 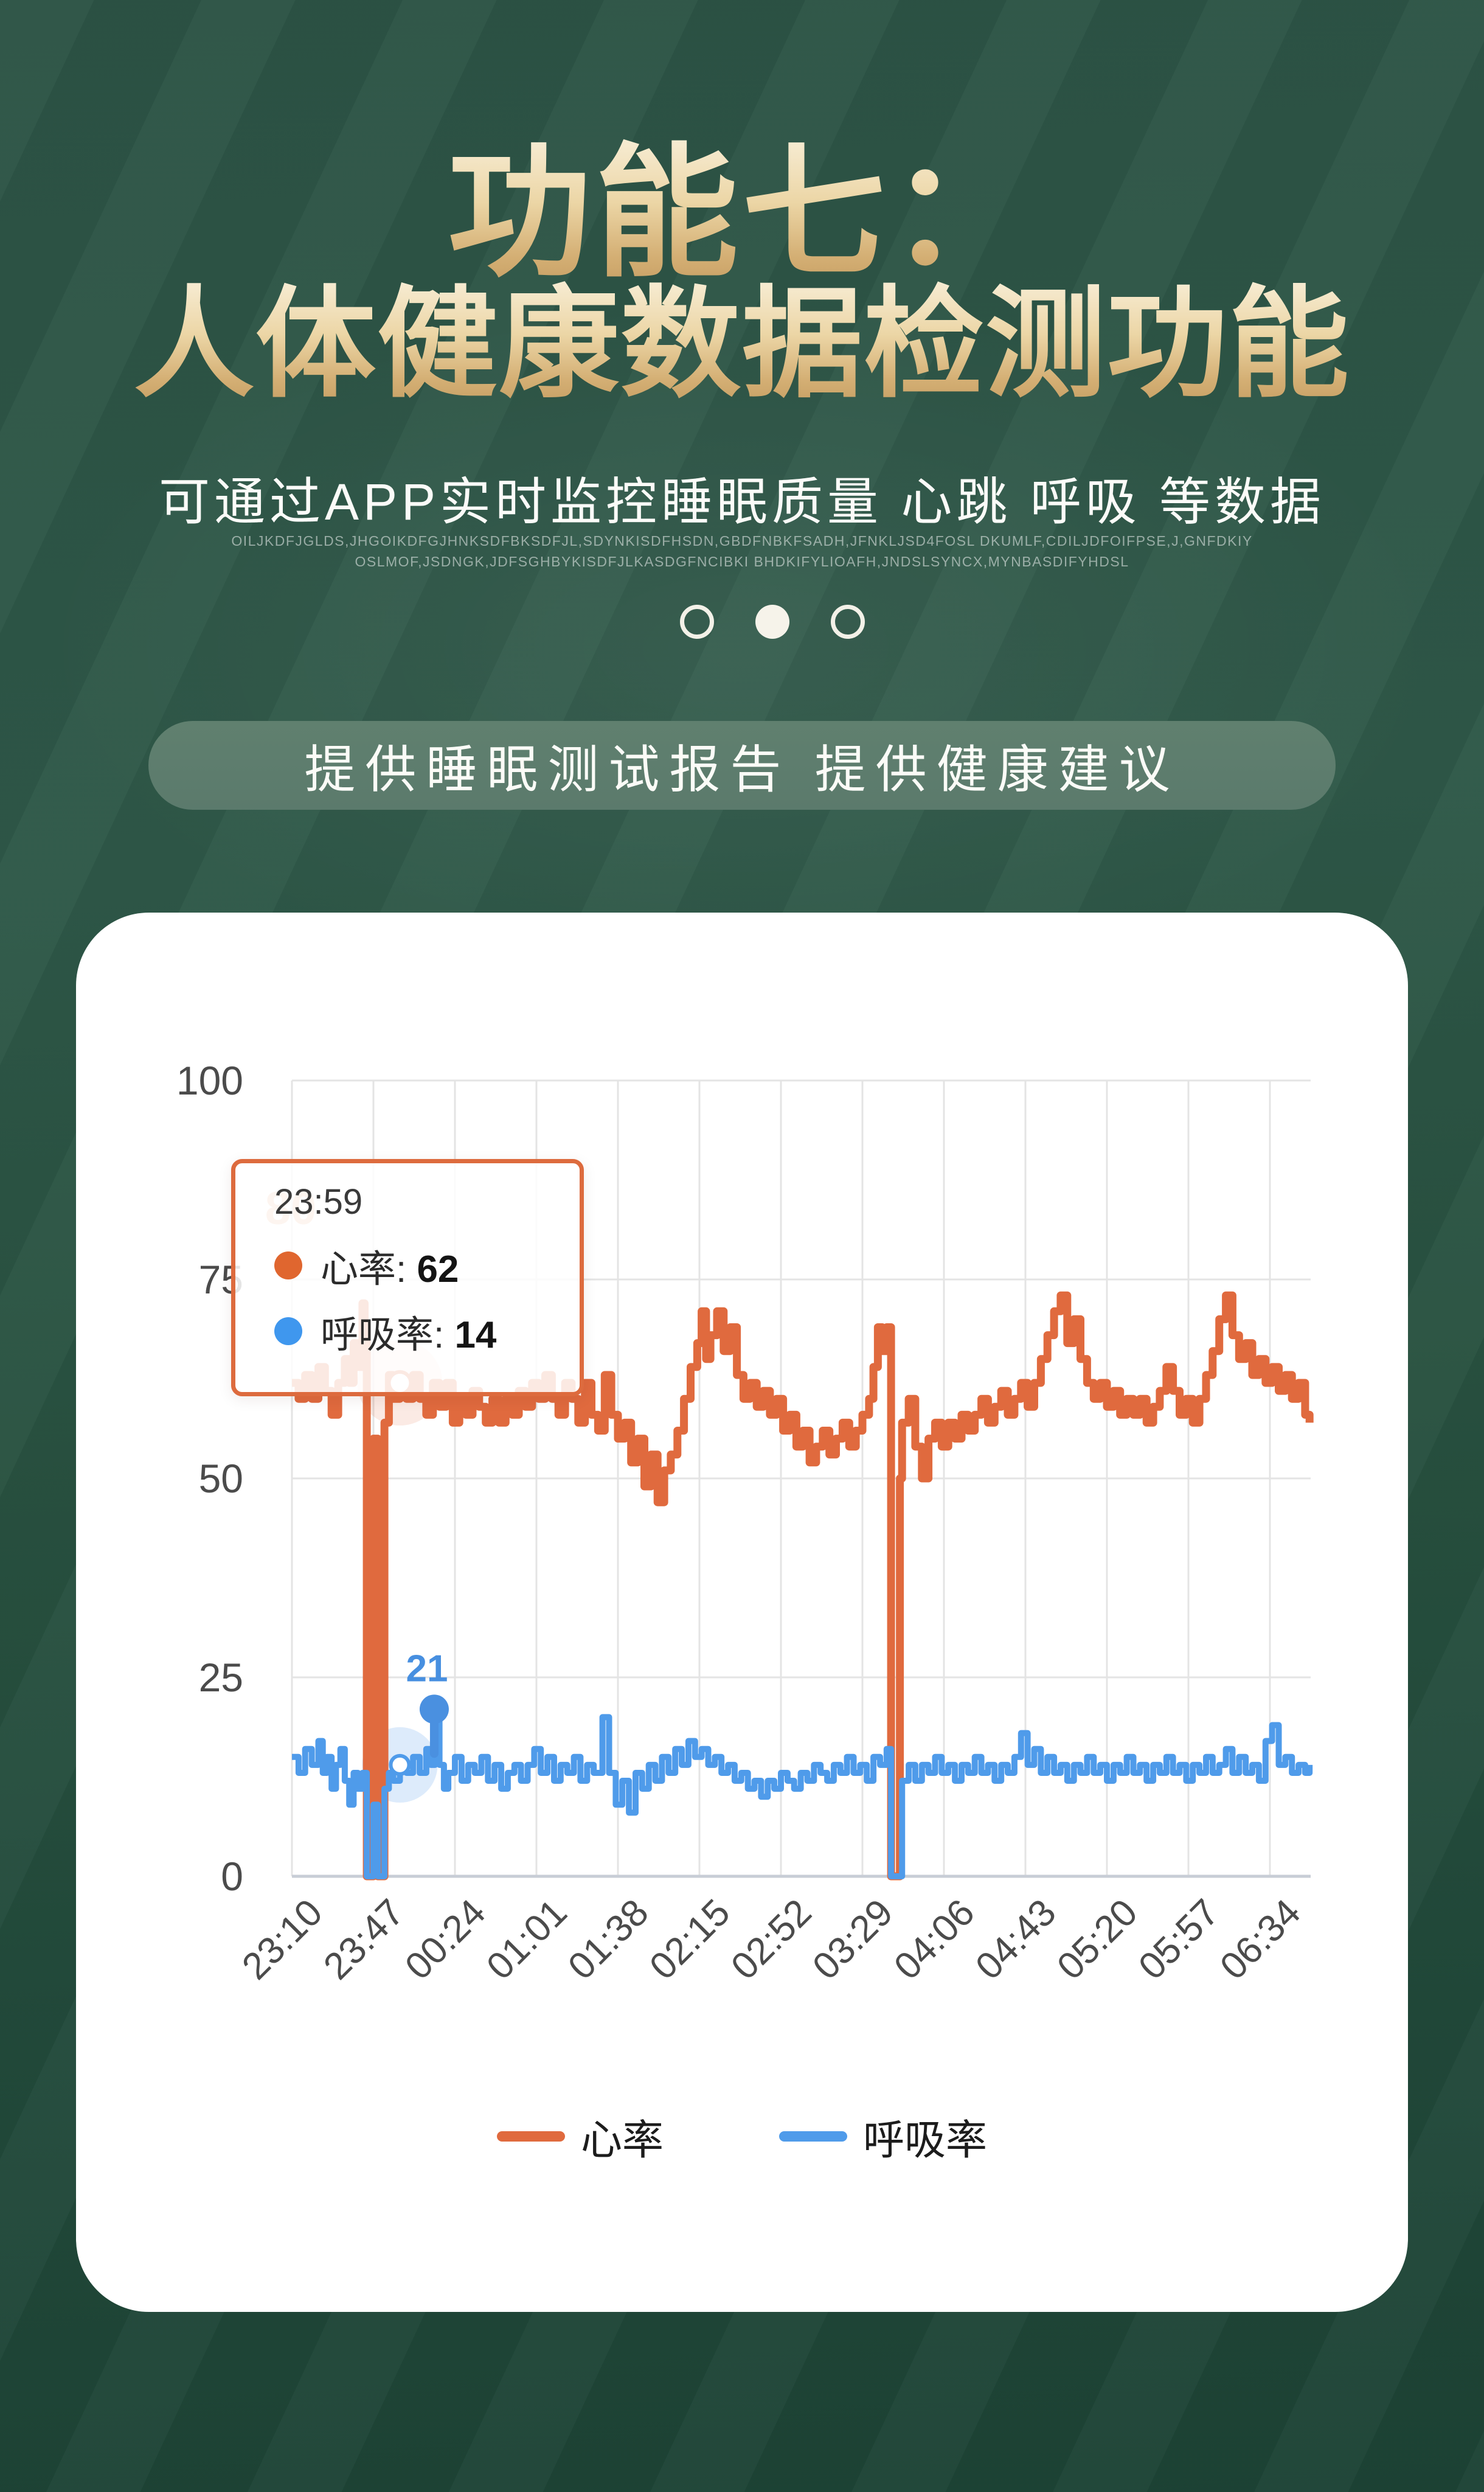 I want to click on tooltip-row-breath-rate: 呼吸率: 14, so click(x=417, y=1331).